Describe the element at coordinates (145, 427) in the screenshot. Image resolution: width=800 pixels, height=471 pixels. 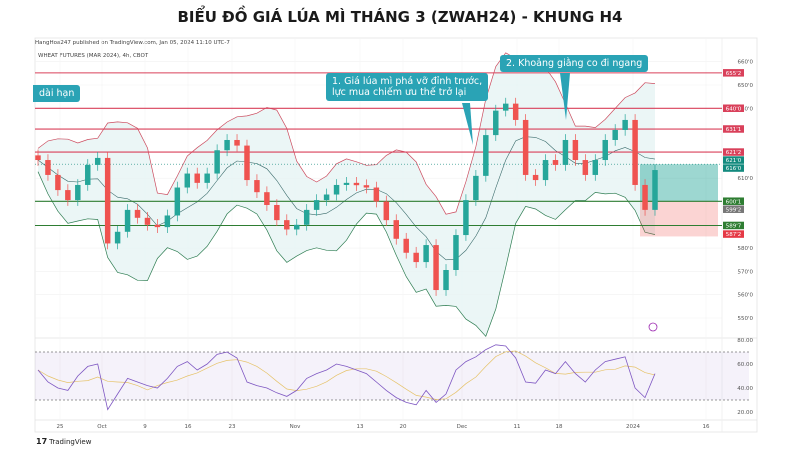
I see `time-tick-label: 9` at that location.